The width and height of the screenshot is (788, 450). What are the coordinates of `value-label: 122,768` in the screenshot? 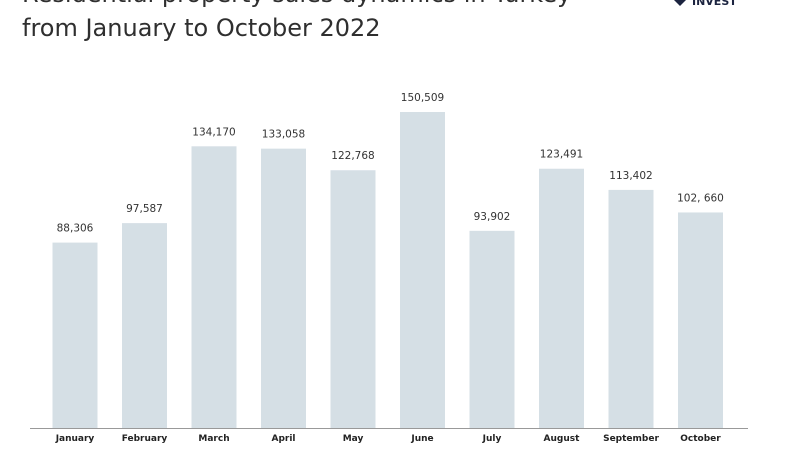 It's located at (352, 156).